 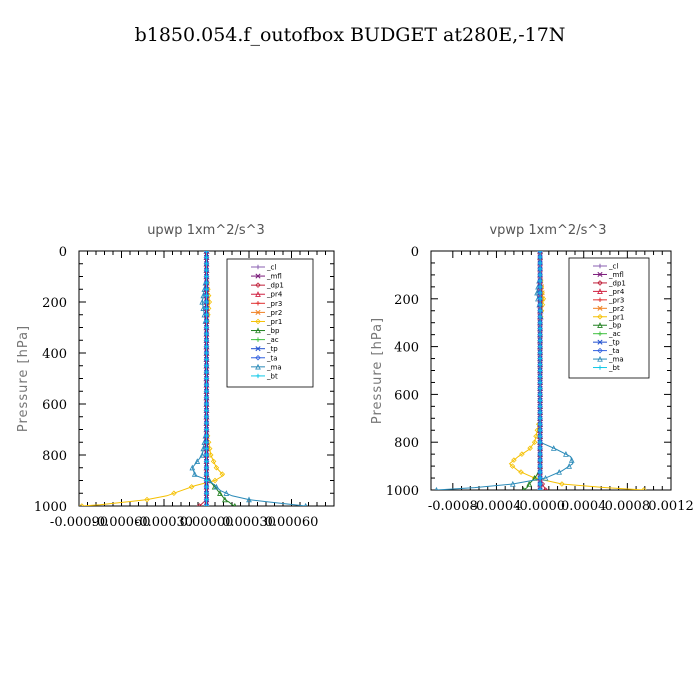 What do you see at coordinates (206, 230) in the screenshot?
I see `panel-title: upwp 1xm^2/s^3` at bounding box center [206, 230].